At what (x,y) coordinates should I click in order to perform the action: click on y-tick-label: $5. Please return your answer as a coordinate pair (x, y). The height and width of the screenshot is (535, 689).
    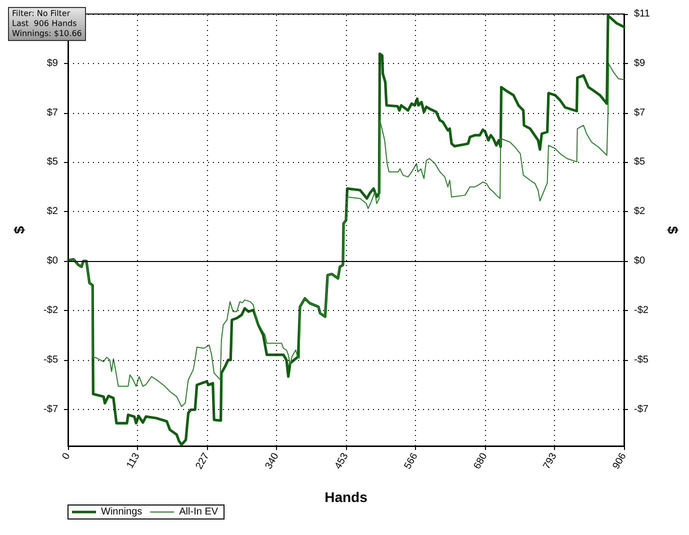
    Looking at the image, I should click on (52, 162).